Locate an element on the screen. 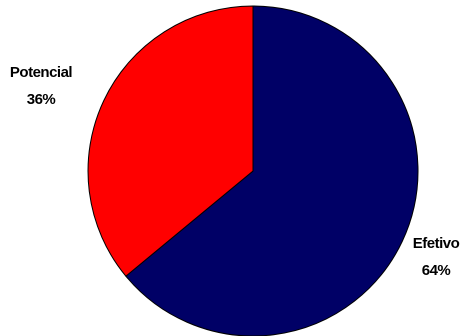  slice-label-efetivo: Efetivo is located at coordinates (436, 243).